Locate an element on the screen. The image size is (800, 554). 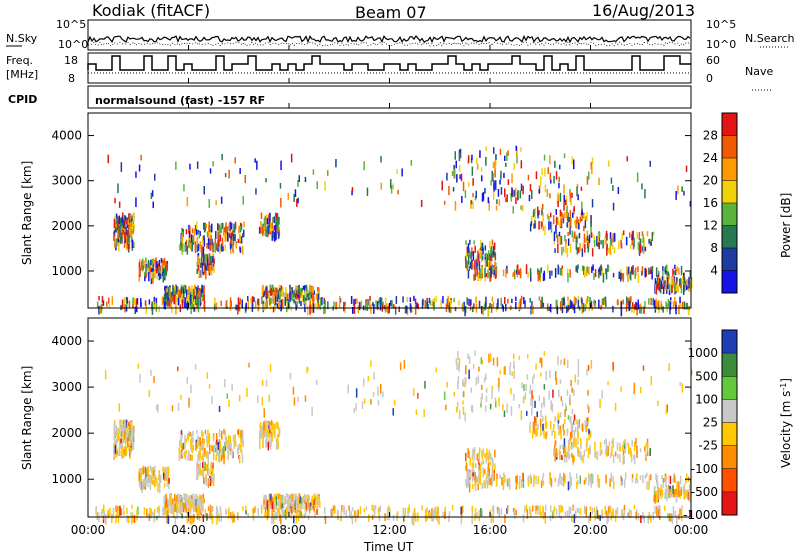
colorbar-tick-label: 8 is located at coordinates (714, 248).